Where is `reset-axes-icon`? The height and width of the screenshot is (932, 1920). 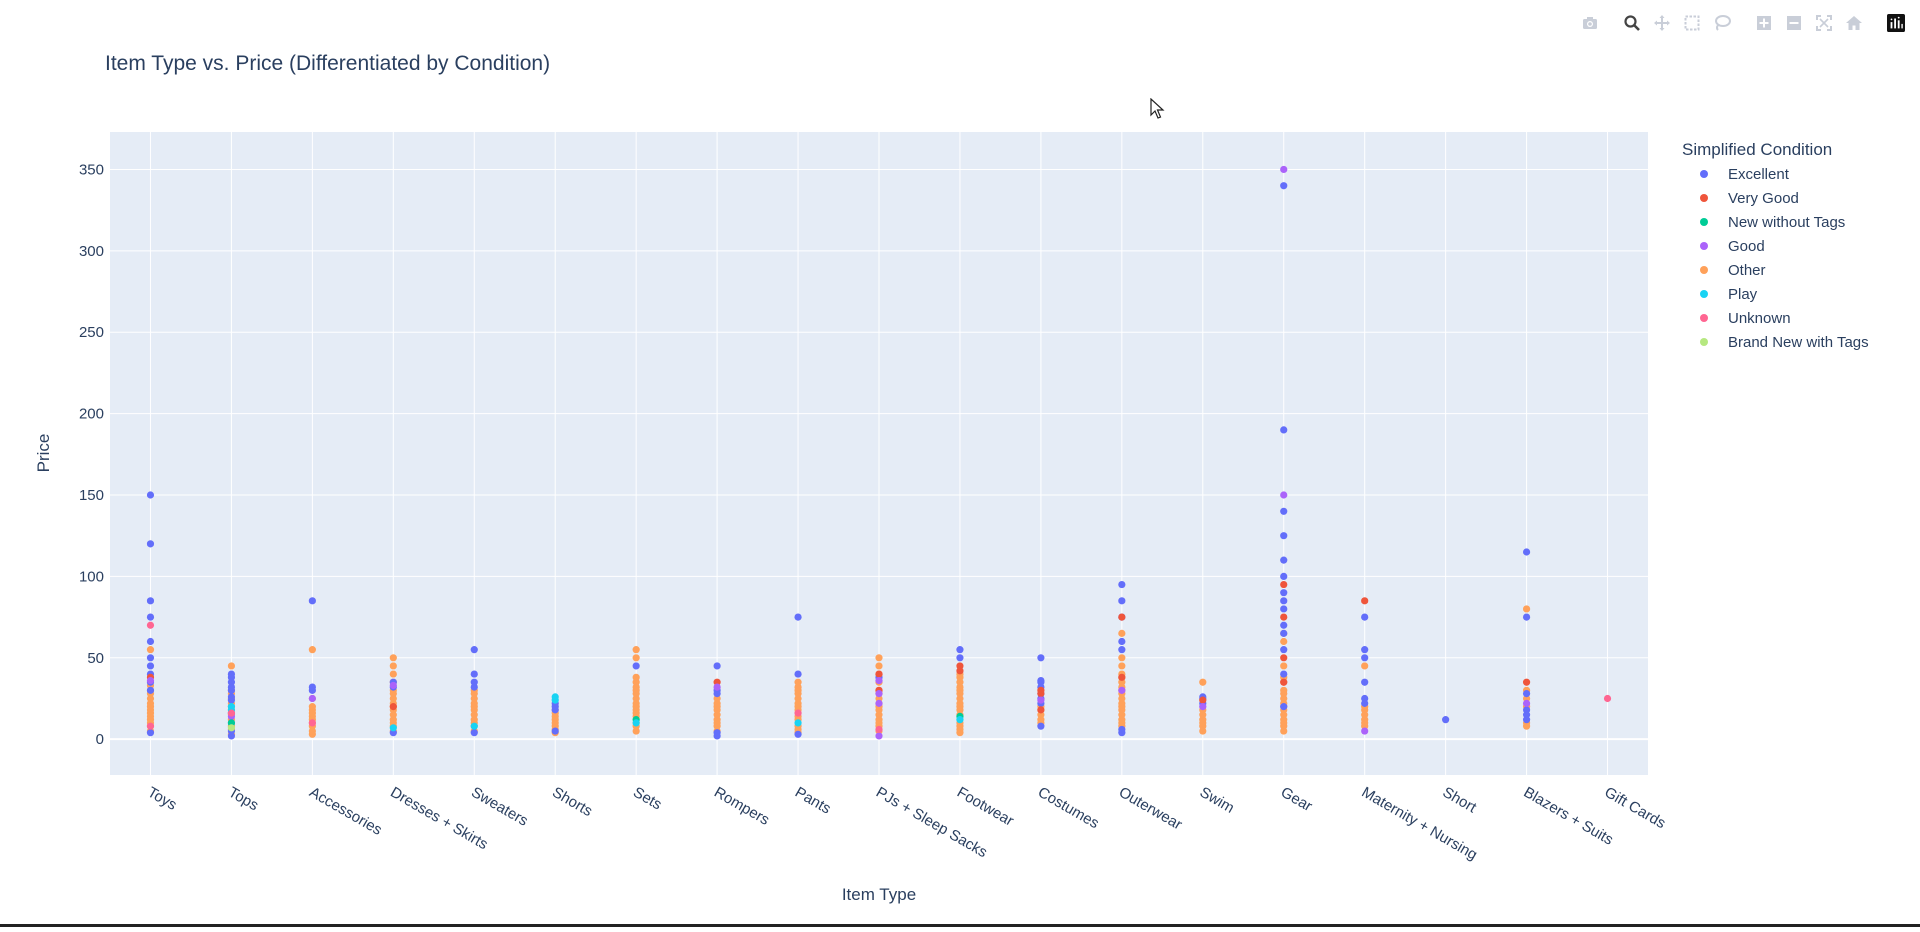
reset-axes-icon is located at coordinates (1854, 23).